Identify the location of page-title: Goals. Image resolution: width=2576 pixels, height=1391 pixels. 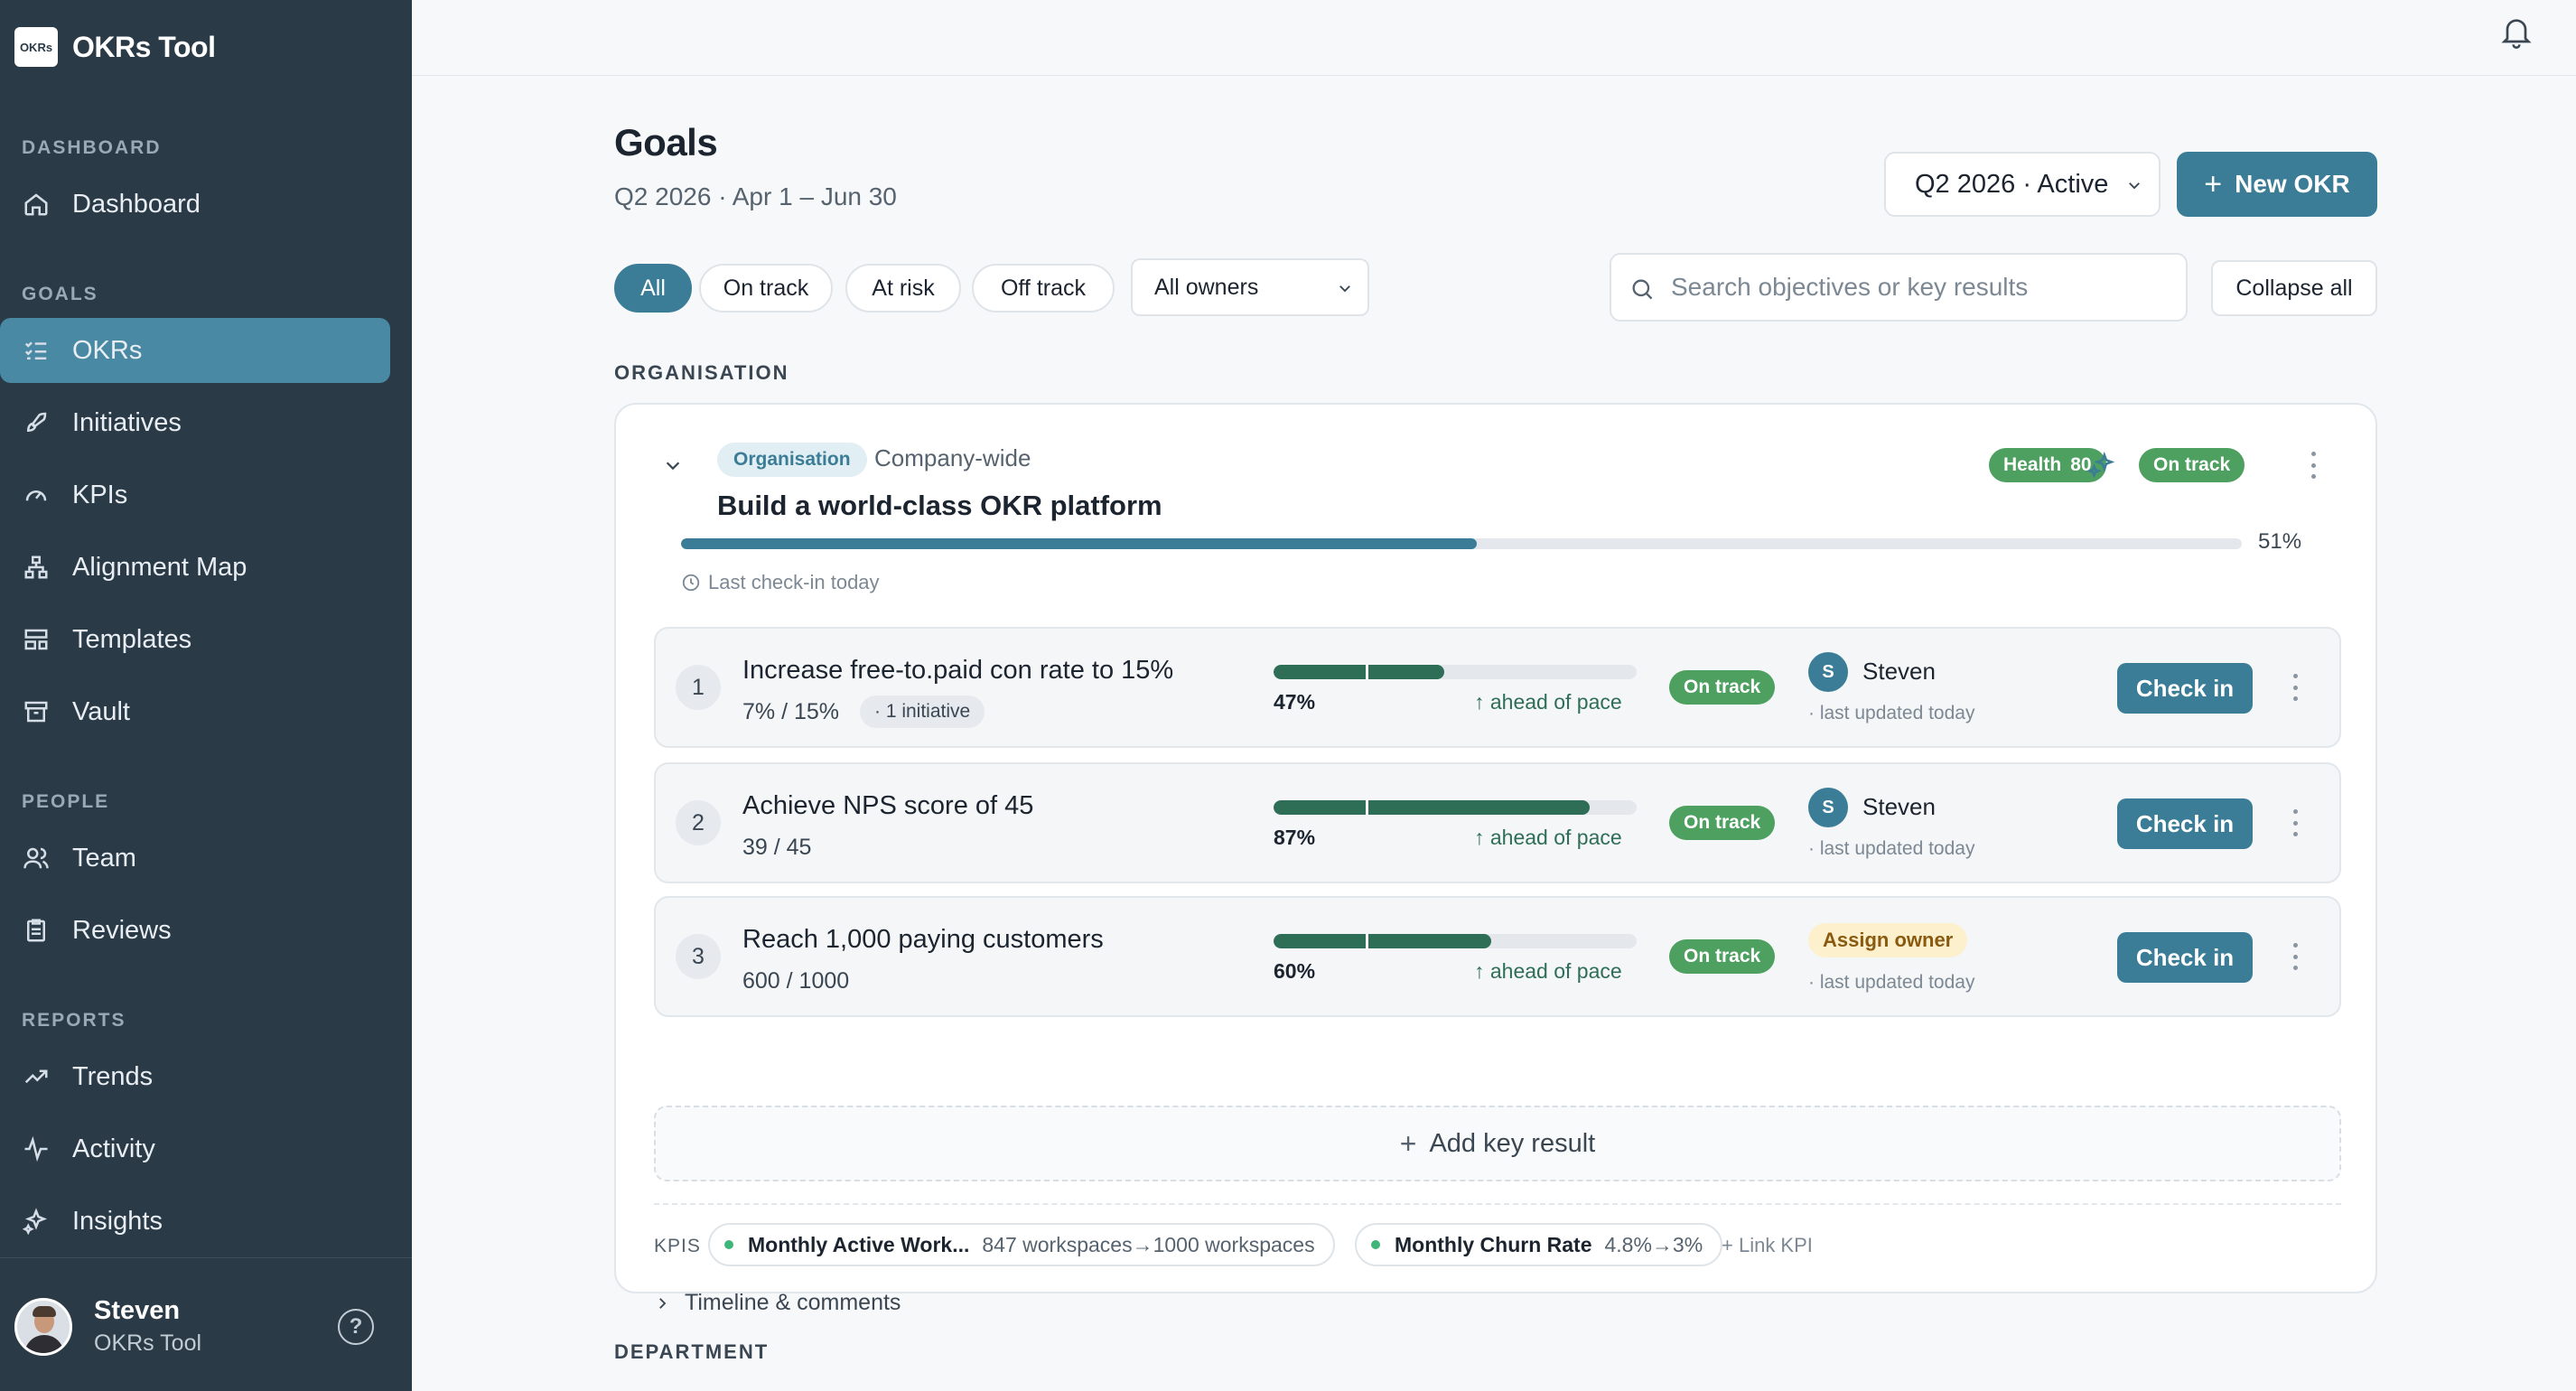
(666, 142).